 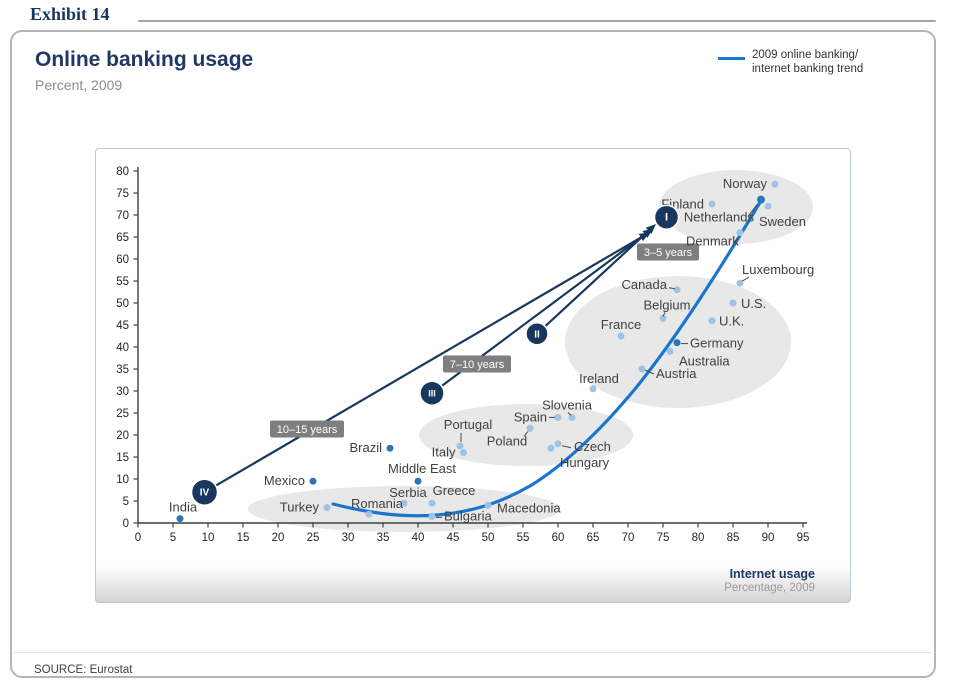 What do you see at coordinates (83, 670) in the screenshot?
I see `source-note: SOURCE: Eurostat` at bounding box center [83, 670].